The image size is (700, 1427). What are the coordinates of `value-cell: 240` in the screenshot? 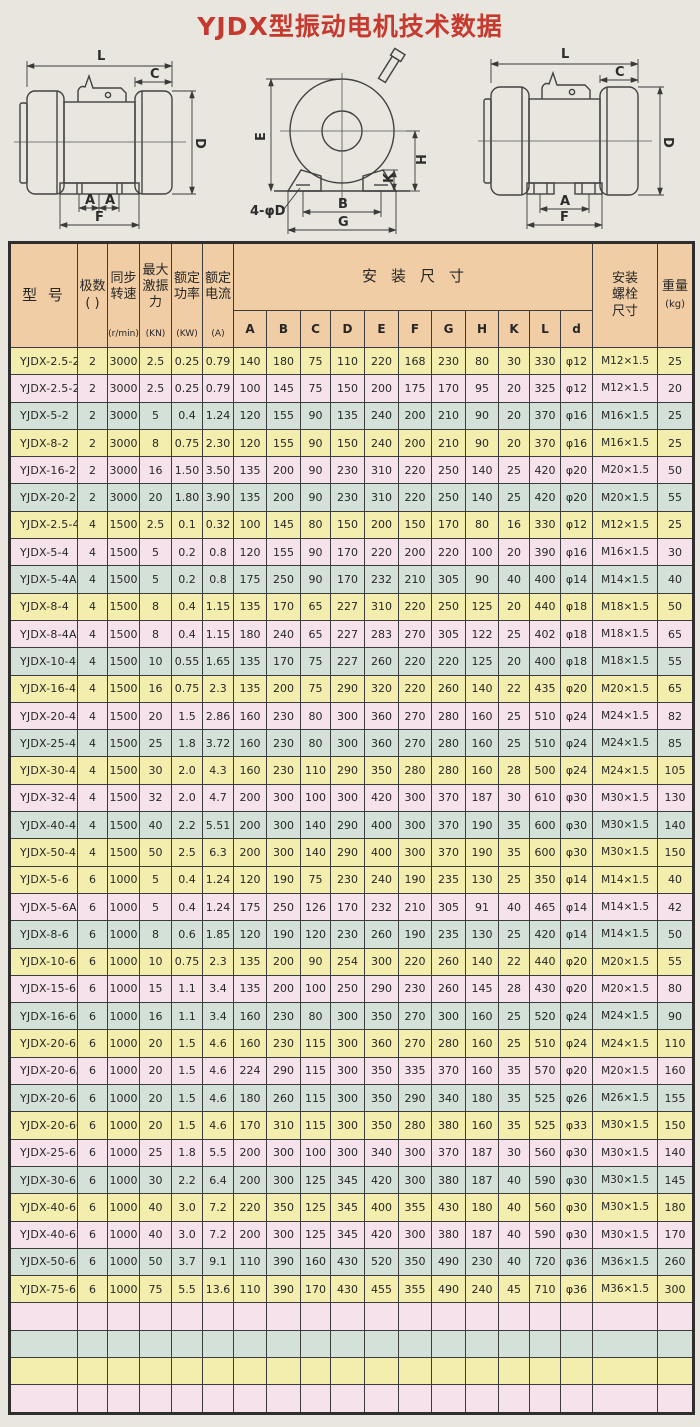 It's located at (482, 1289).